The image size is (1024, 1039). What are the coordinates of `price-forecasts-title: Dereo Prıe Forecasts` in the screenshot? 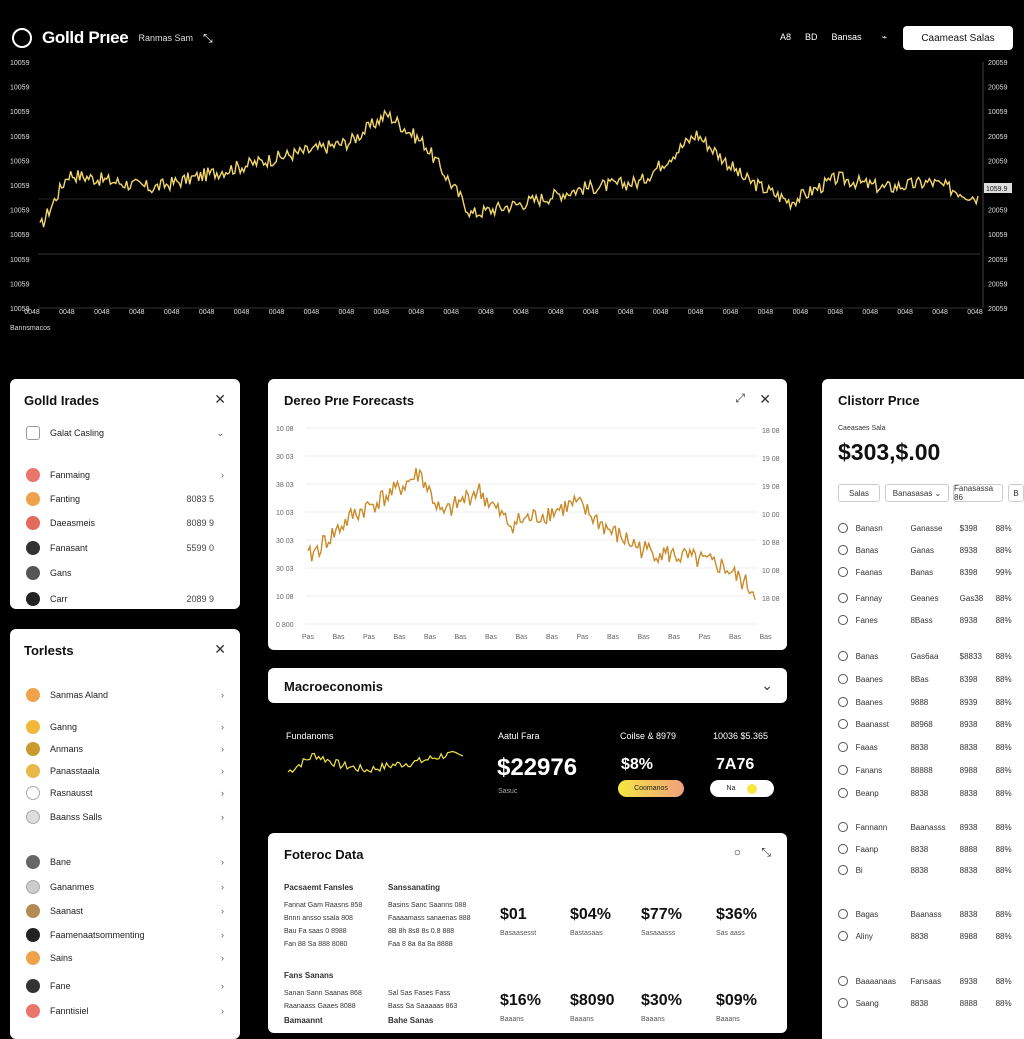 It's located at (349, 400).